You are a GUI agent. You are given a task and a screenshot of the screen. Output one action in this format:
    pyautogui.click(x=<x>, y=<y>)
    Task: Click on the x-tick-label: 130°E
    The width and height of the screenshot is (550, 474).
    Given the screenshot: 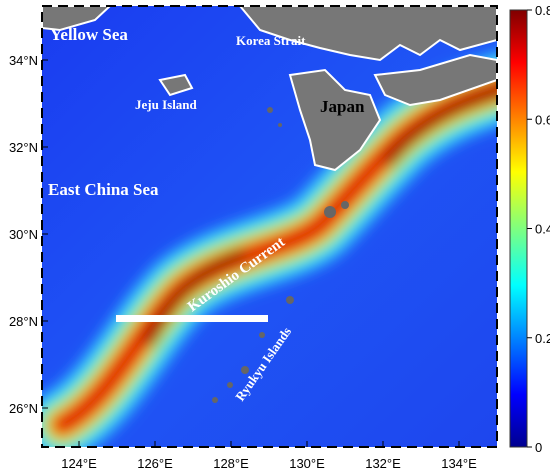 What is the action you would take?
    pyautogui.click(x=307, y=463)
    